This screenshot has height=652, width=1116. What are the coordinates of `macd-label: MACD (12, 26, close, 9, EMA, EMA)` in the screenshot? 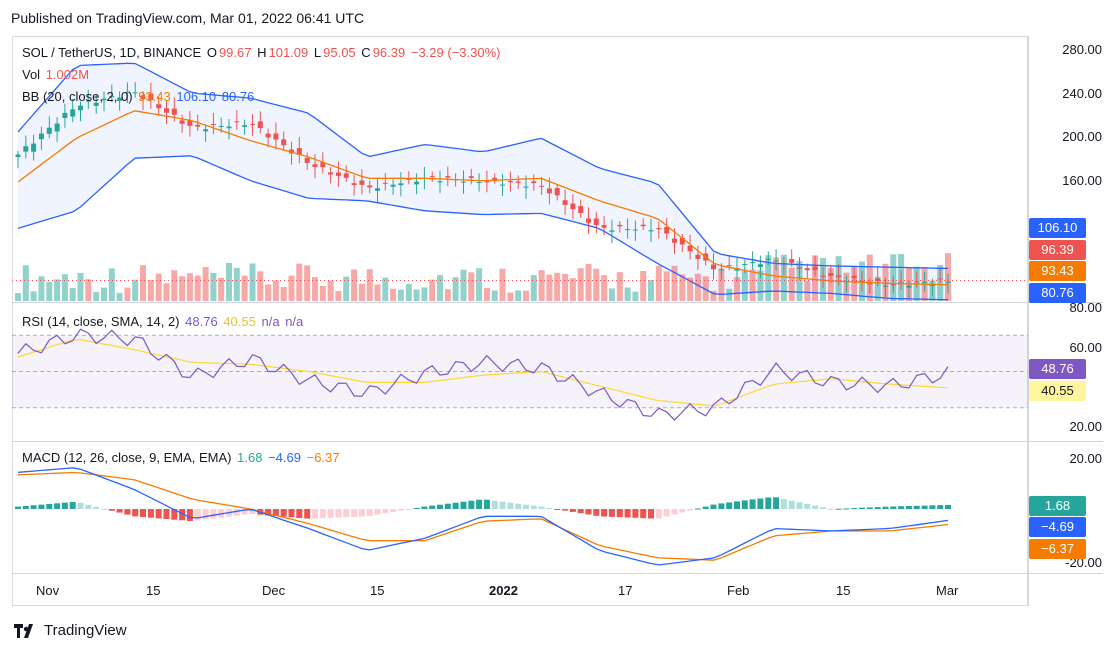 It's located at (127, 457).